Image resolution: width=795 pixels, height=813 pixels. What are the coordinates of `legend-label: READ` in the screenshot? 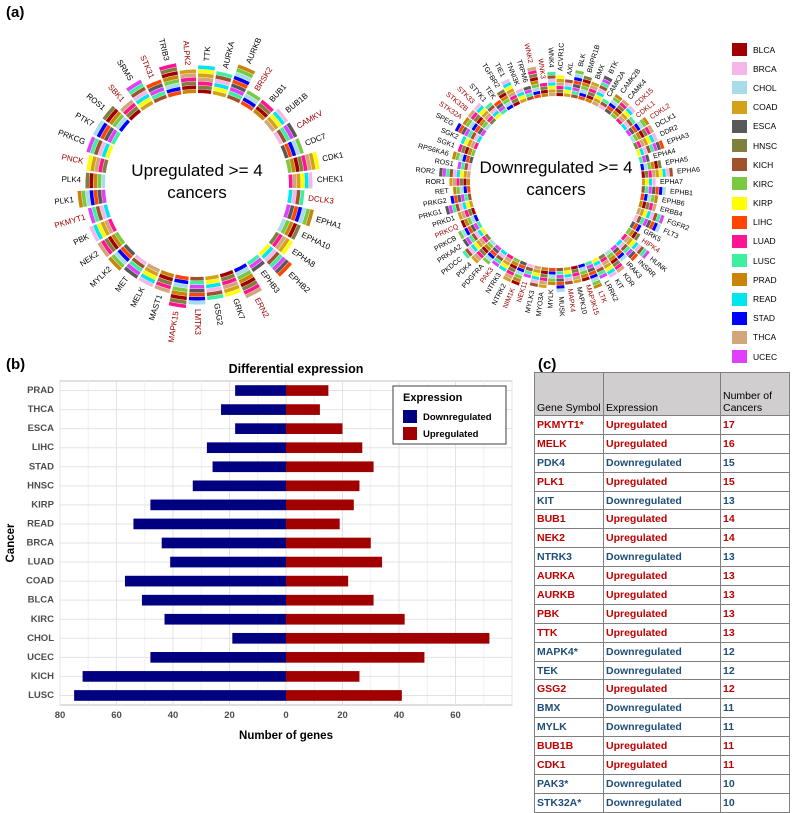 It's located at (765, 299).